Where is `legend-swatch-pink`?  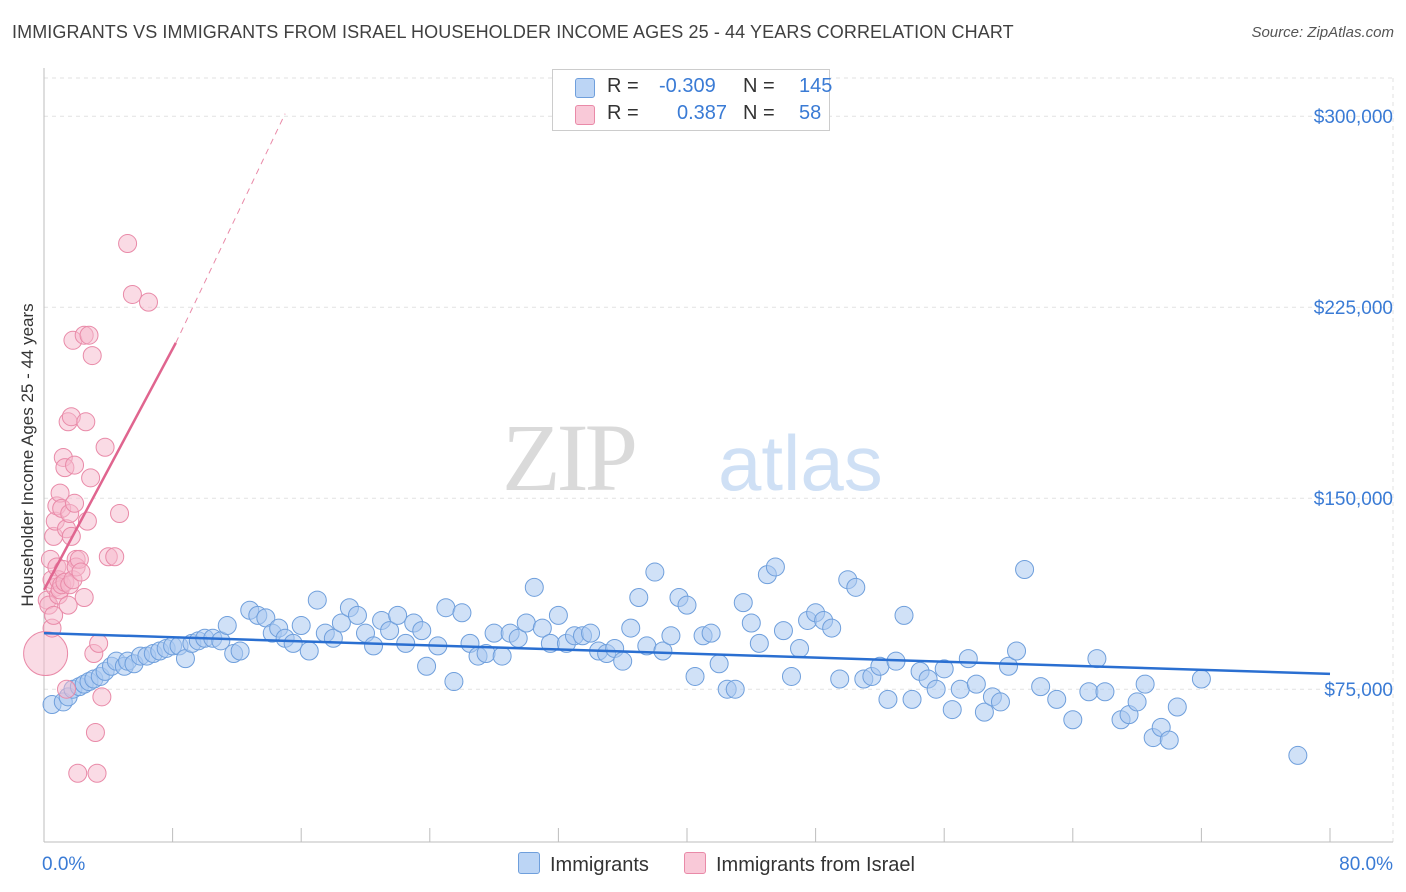
legend-swatch-pink is located at coordinates (585, 115).